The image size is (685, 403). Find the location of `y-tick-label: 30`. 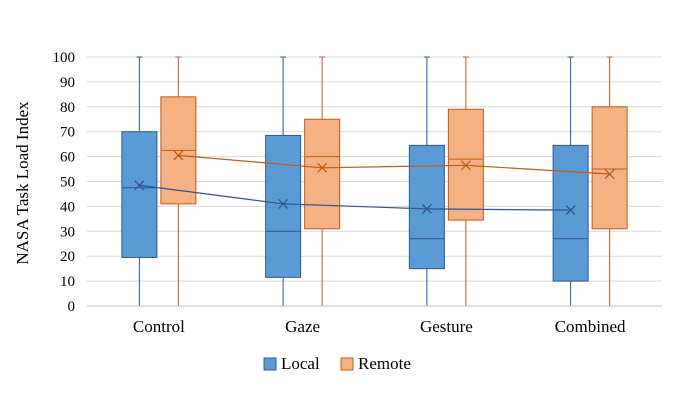

y-tick-label: 30 is located at coordinates (67, 232).